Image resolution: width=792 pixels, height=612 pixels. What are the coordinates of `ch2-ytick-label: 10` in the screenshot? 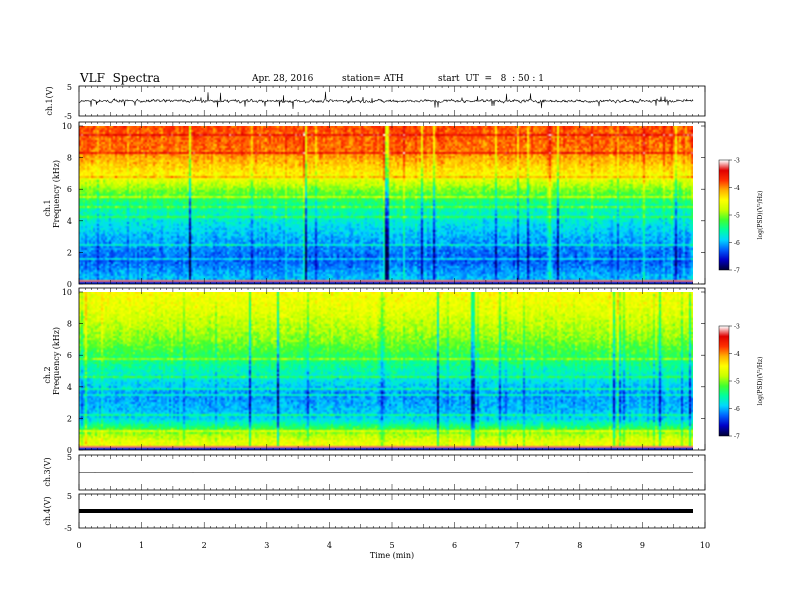 It's located at (67, 292).